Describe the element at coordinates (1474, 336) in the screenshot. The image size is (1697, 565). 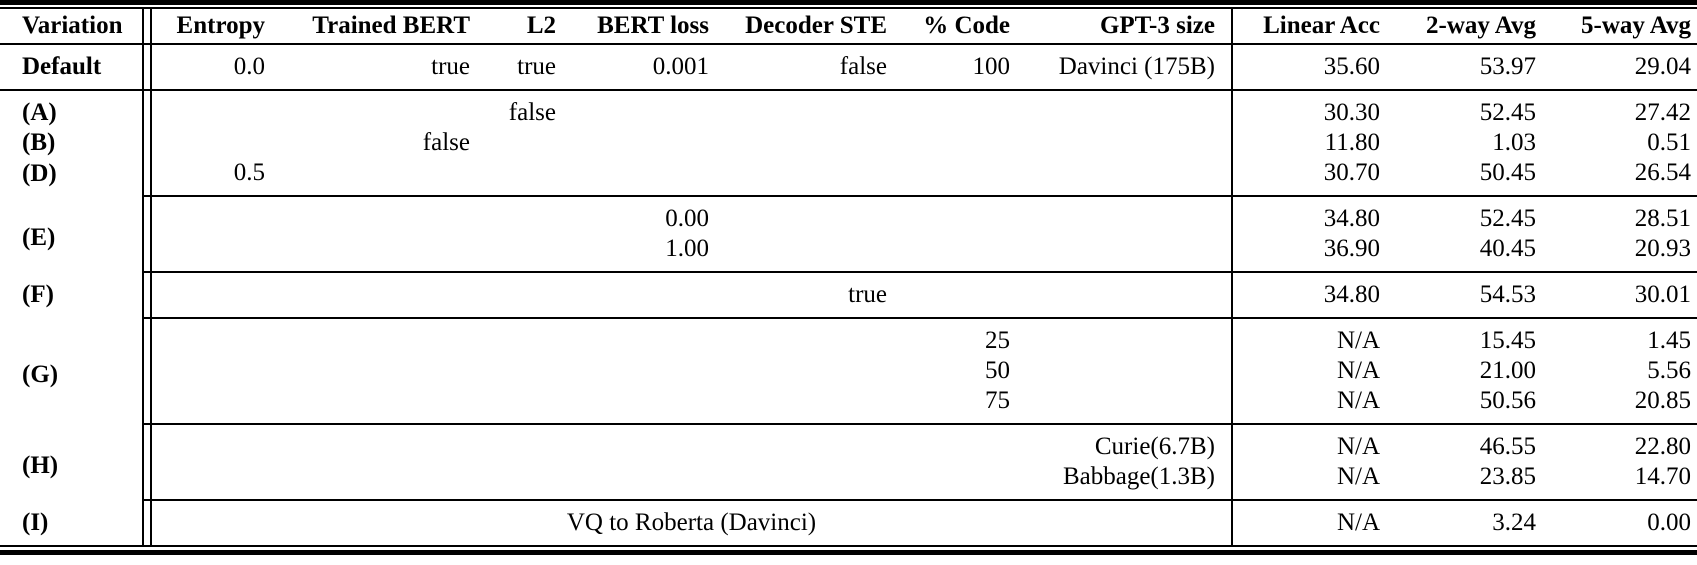
I see `cell-g1-2way-avg: 15.45` at that location.